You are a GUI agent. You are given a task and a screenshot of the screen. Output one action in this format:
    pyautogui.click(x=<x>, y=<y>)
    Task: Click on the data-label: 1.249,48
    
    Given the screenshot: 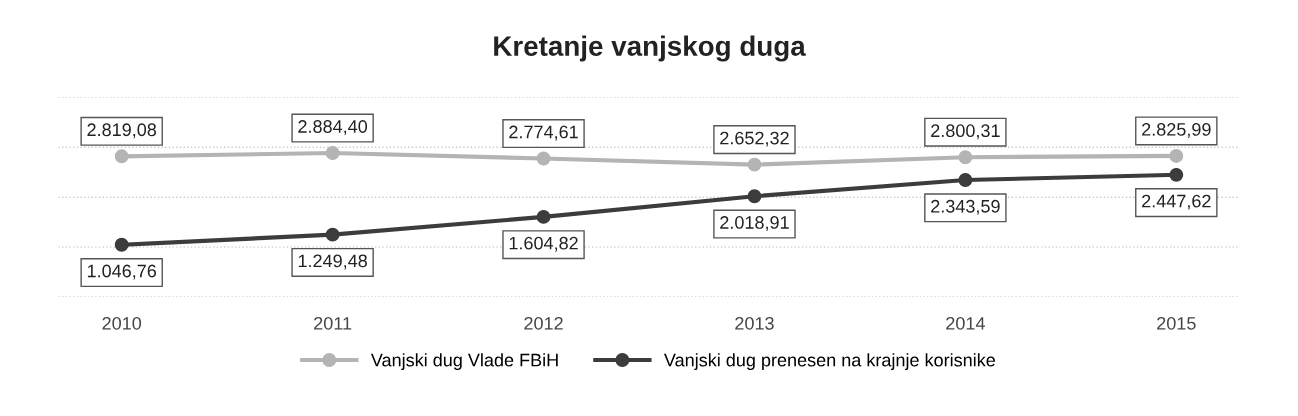 What is the action you would take?
    pyautogui.click(x=332, y=262)
    